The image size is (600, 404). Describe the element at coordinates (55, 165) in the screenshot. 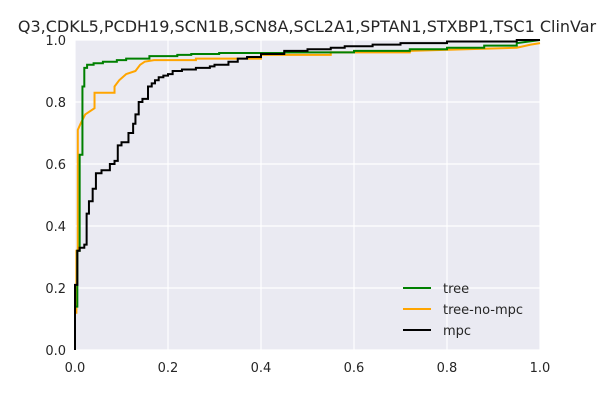

I see `y-tick-label: 0.6` at that location.